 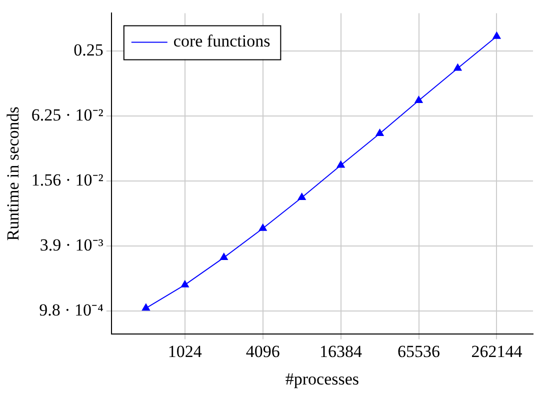 What do you see at coordinates (497, 351) in the screenshot?
I see `x-tick-label: 262144` at bounding box center [497, 351].